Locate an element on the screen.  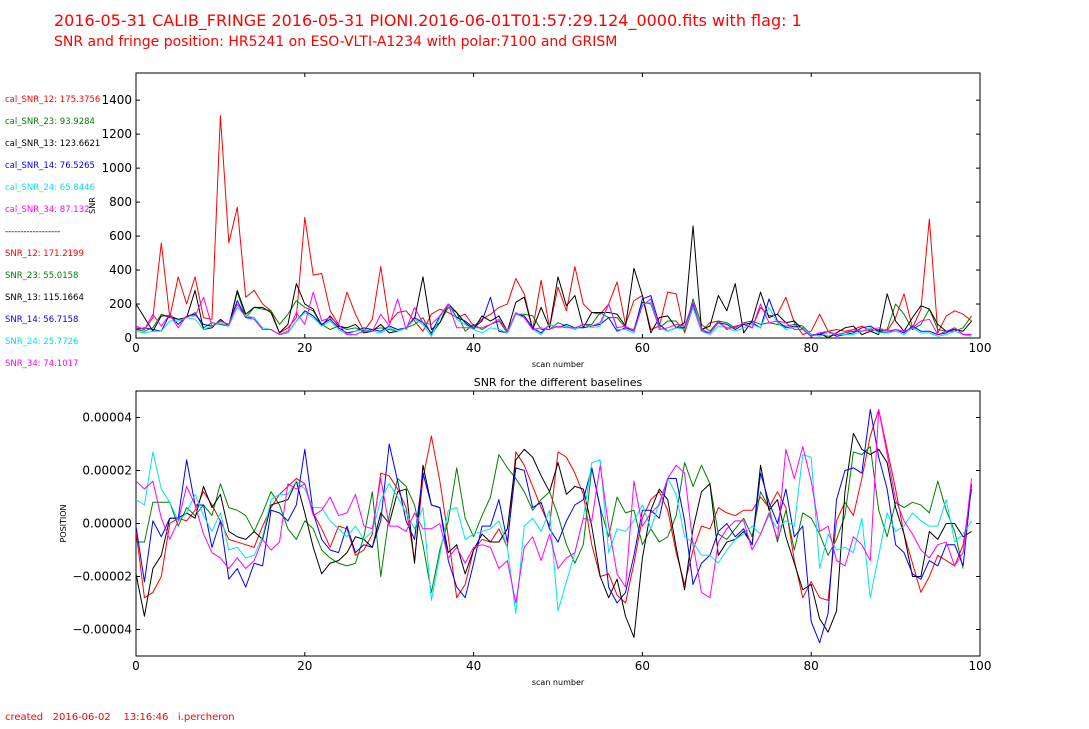
side-stat-2: cal_SNR_13: 123.6621 is located at coordinates (53, 144).